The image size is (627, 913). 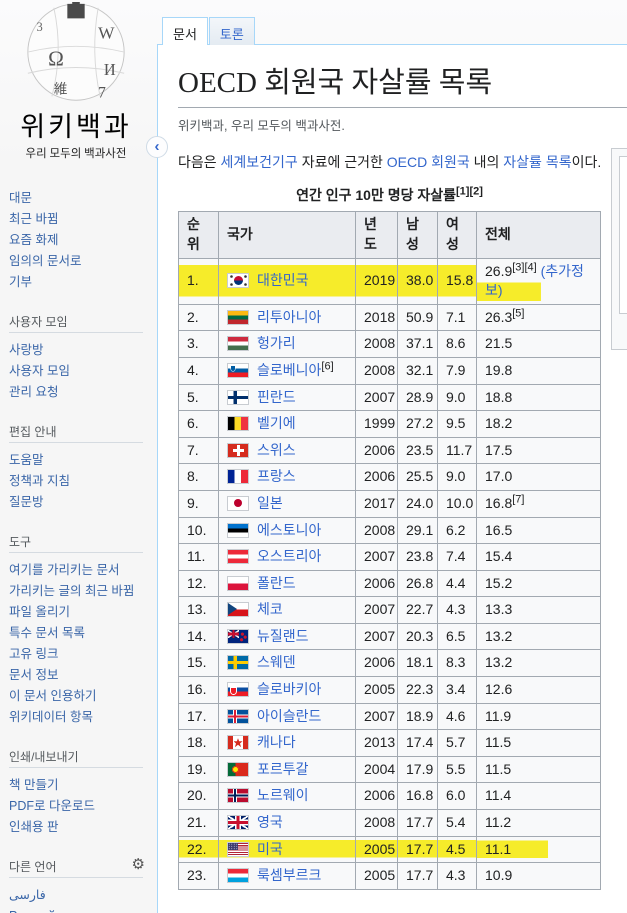 I want to click on intro-paragraph: 다음은 세계보건기구 자료에 근거한 OECD 회원국 내의 자살률 목록이다., so click(x=401, y=162).